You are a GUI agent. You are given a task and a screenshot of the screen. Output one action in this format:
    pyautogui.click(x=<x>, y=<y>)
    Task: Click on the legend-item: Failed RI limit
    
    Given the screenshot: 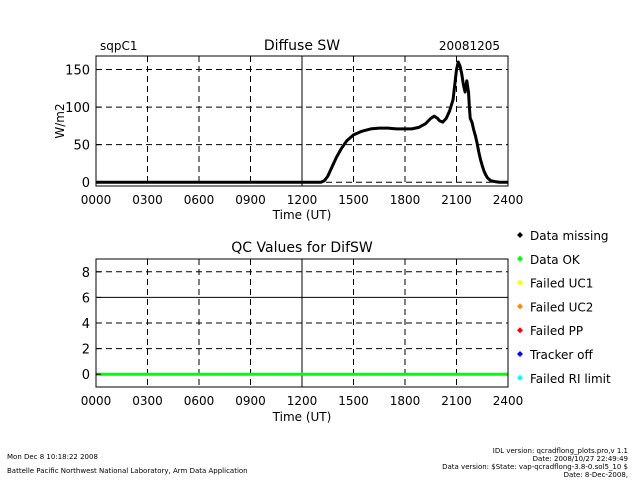 What is the action you would take?
    pyautogui.click(x=564, y=379)
    